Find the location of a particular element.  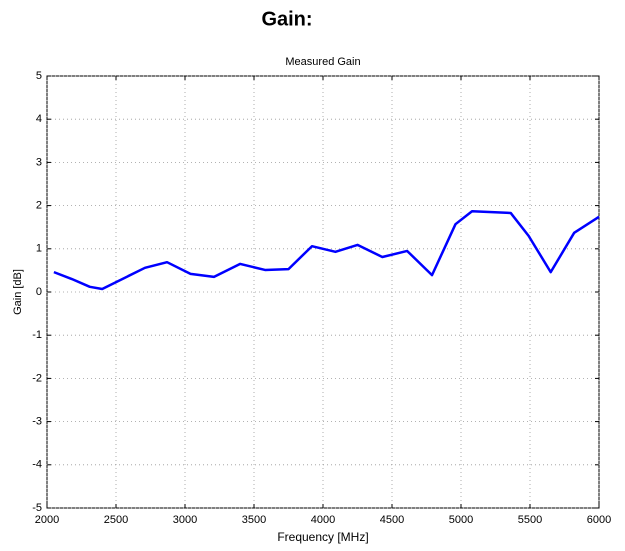

y-tick-label: 3 is located at coordinates (39, 162).